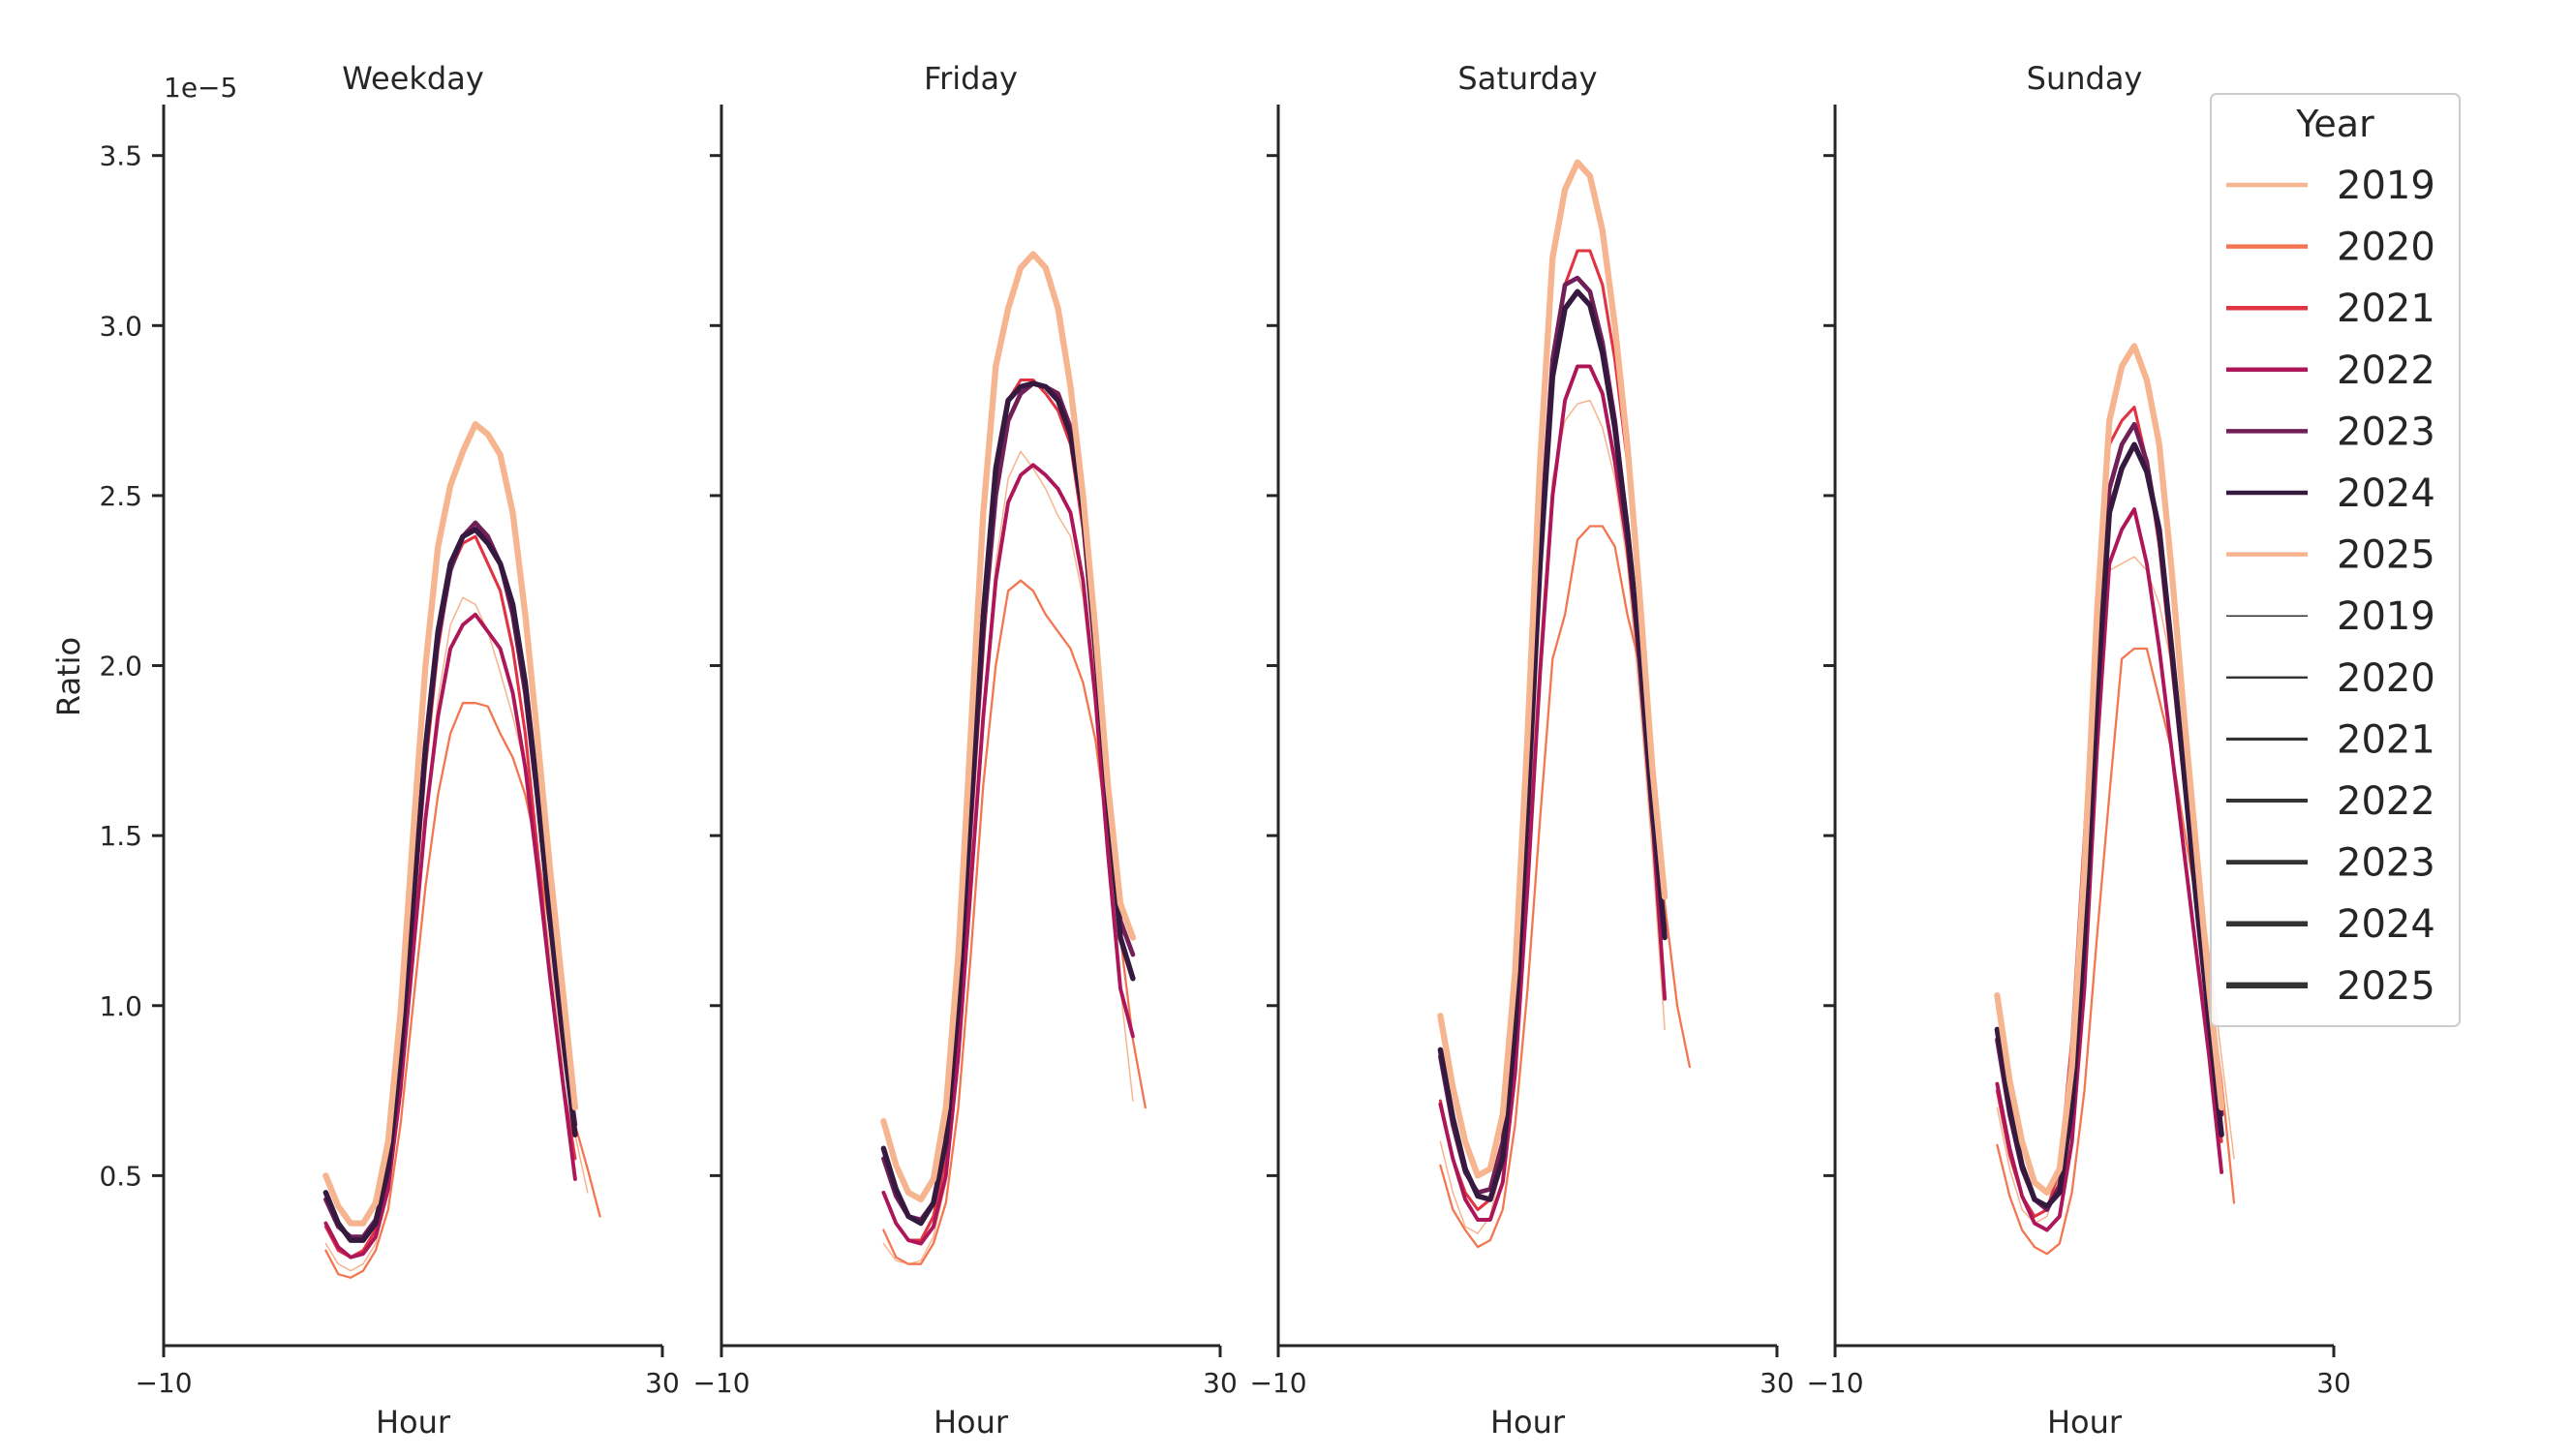 Image resolution: width=2572 pixels, height=1456 pixels. What do you see at coordinates (121, 156) in the screenshot?
I see `y-tick-label: 3.5` at bounding box center [121, 156].